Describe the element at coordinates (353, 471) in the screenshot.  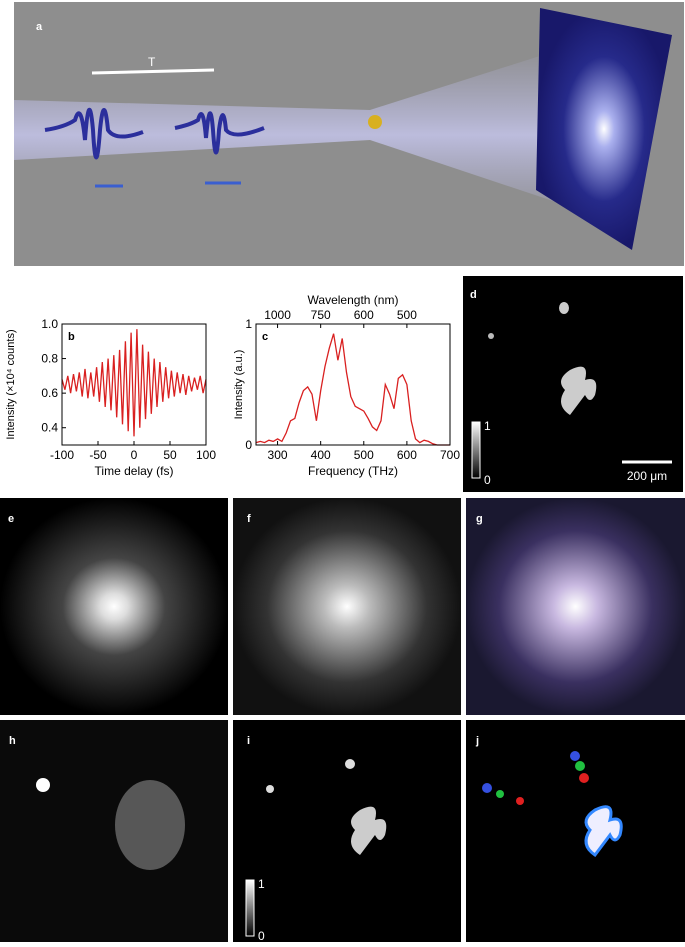
I see `x-axis-label: Frequency (THz)` at that location.